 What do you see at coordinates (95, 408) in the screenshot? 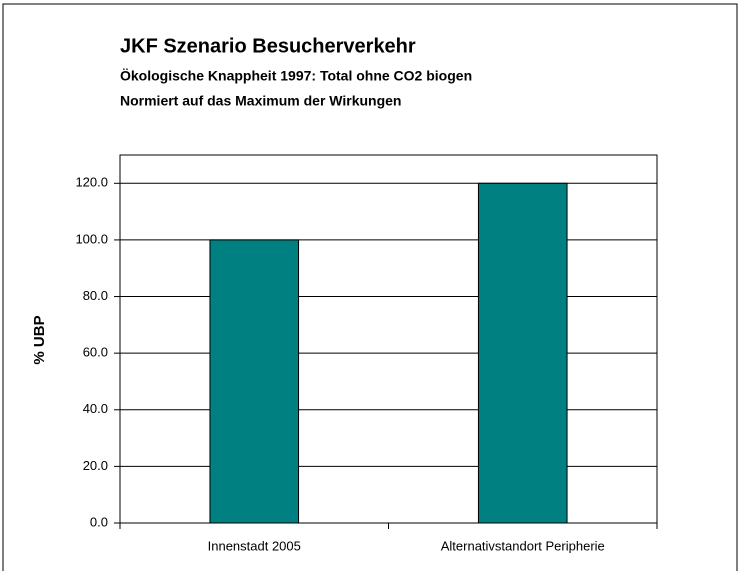
I see `y-tick-label: 40.0` at bounding box center [95, 408].